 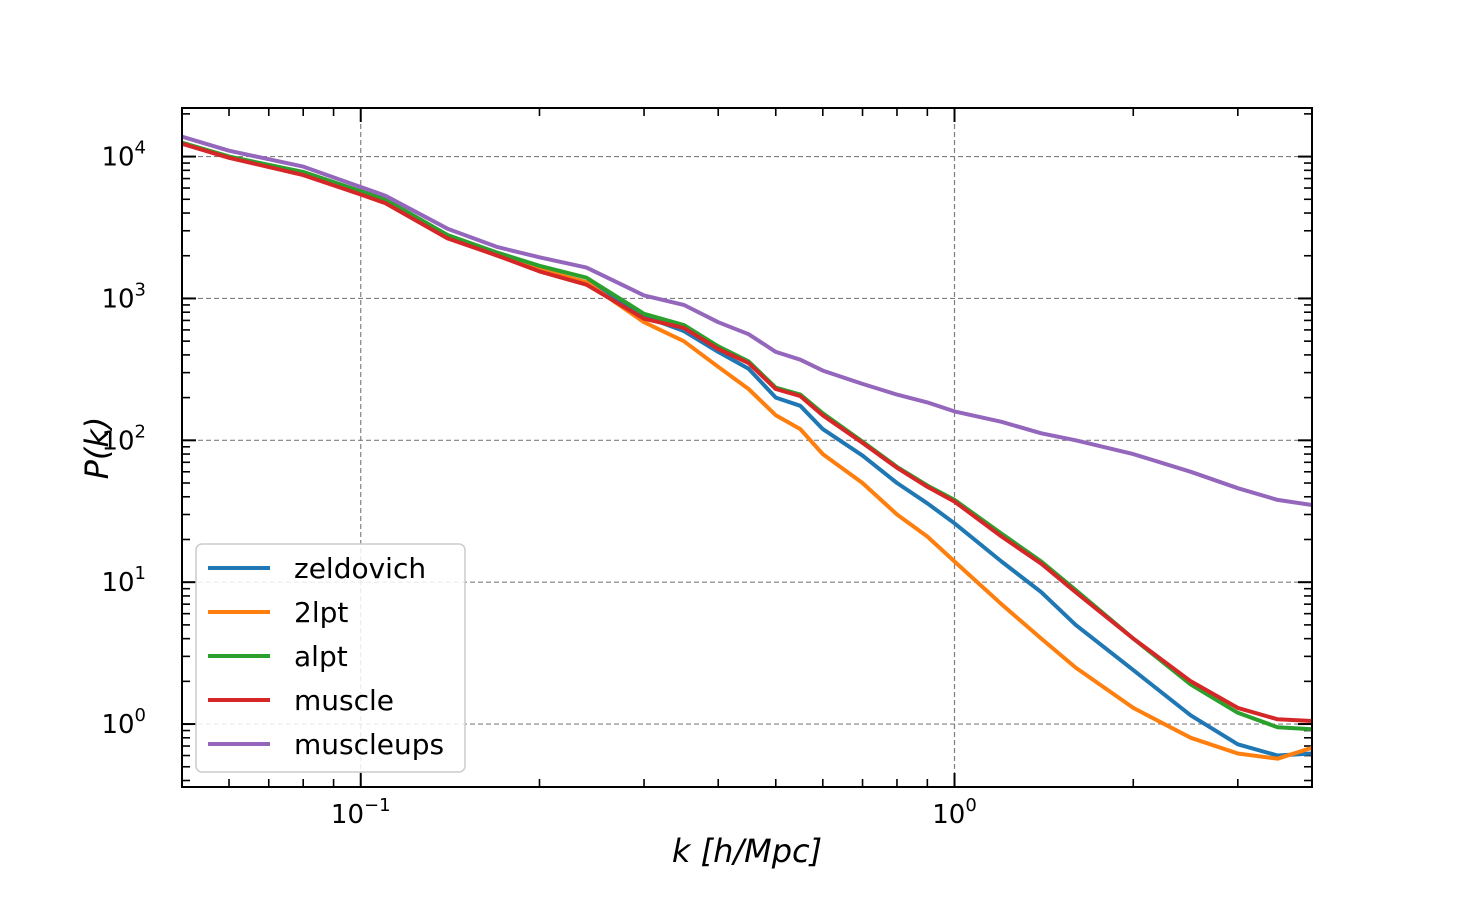 I want to click on legend-label-zeldovich: zeldovich, so click(x=360, y=568).